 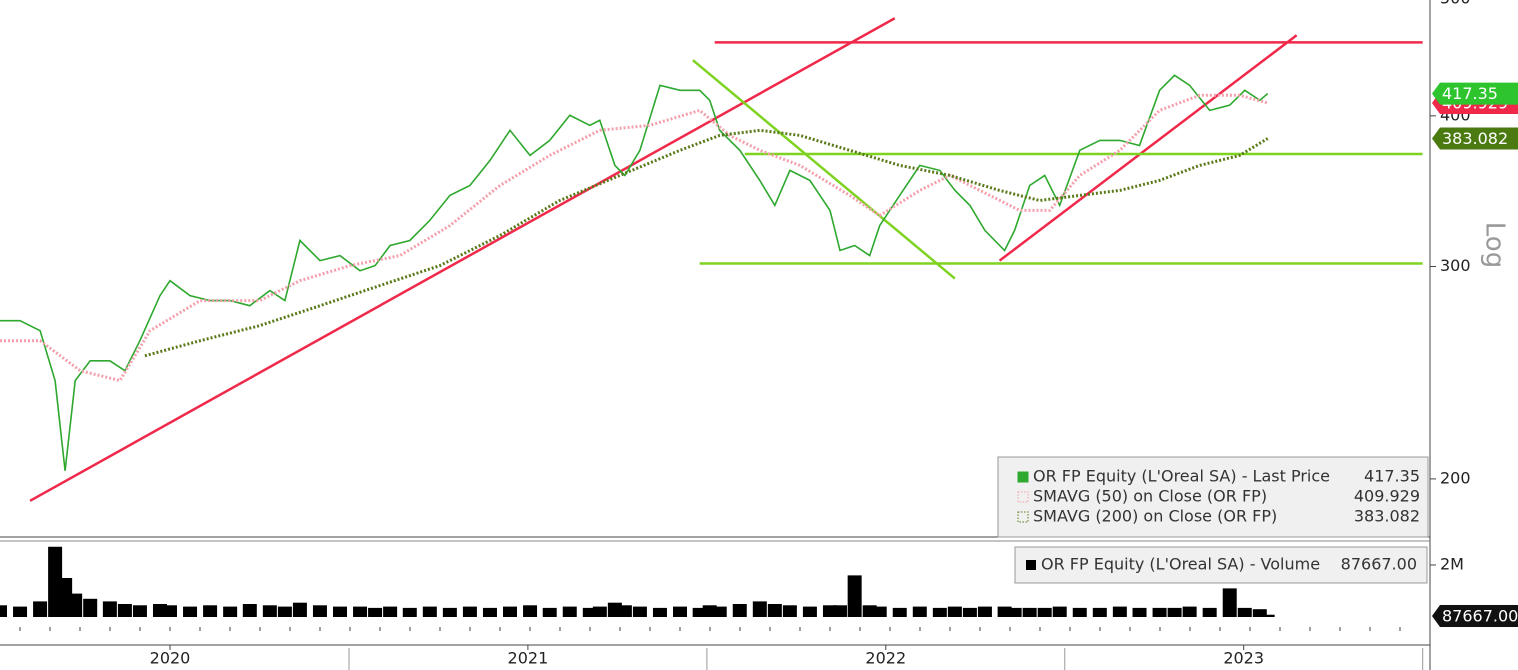 What do you see at coordinates (1155, 516) in the screenshot?
I see `legend-label: SMAVG (200) on Close (OR FP)` at bounding box center [1155, 516].